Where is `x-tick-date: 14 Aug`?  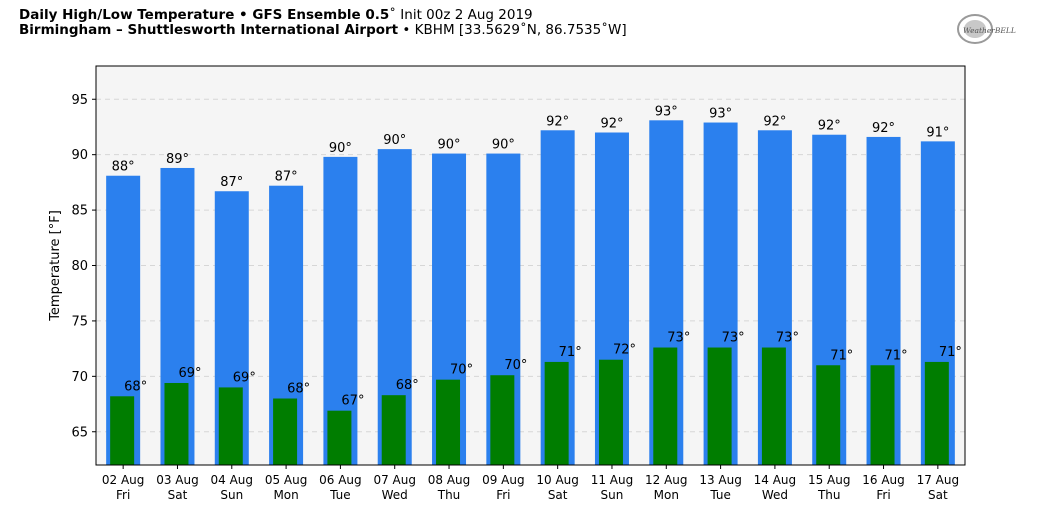 x-tick-date: 14 Aug is located at coordinates (775, 480).